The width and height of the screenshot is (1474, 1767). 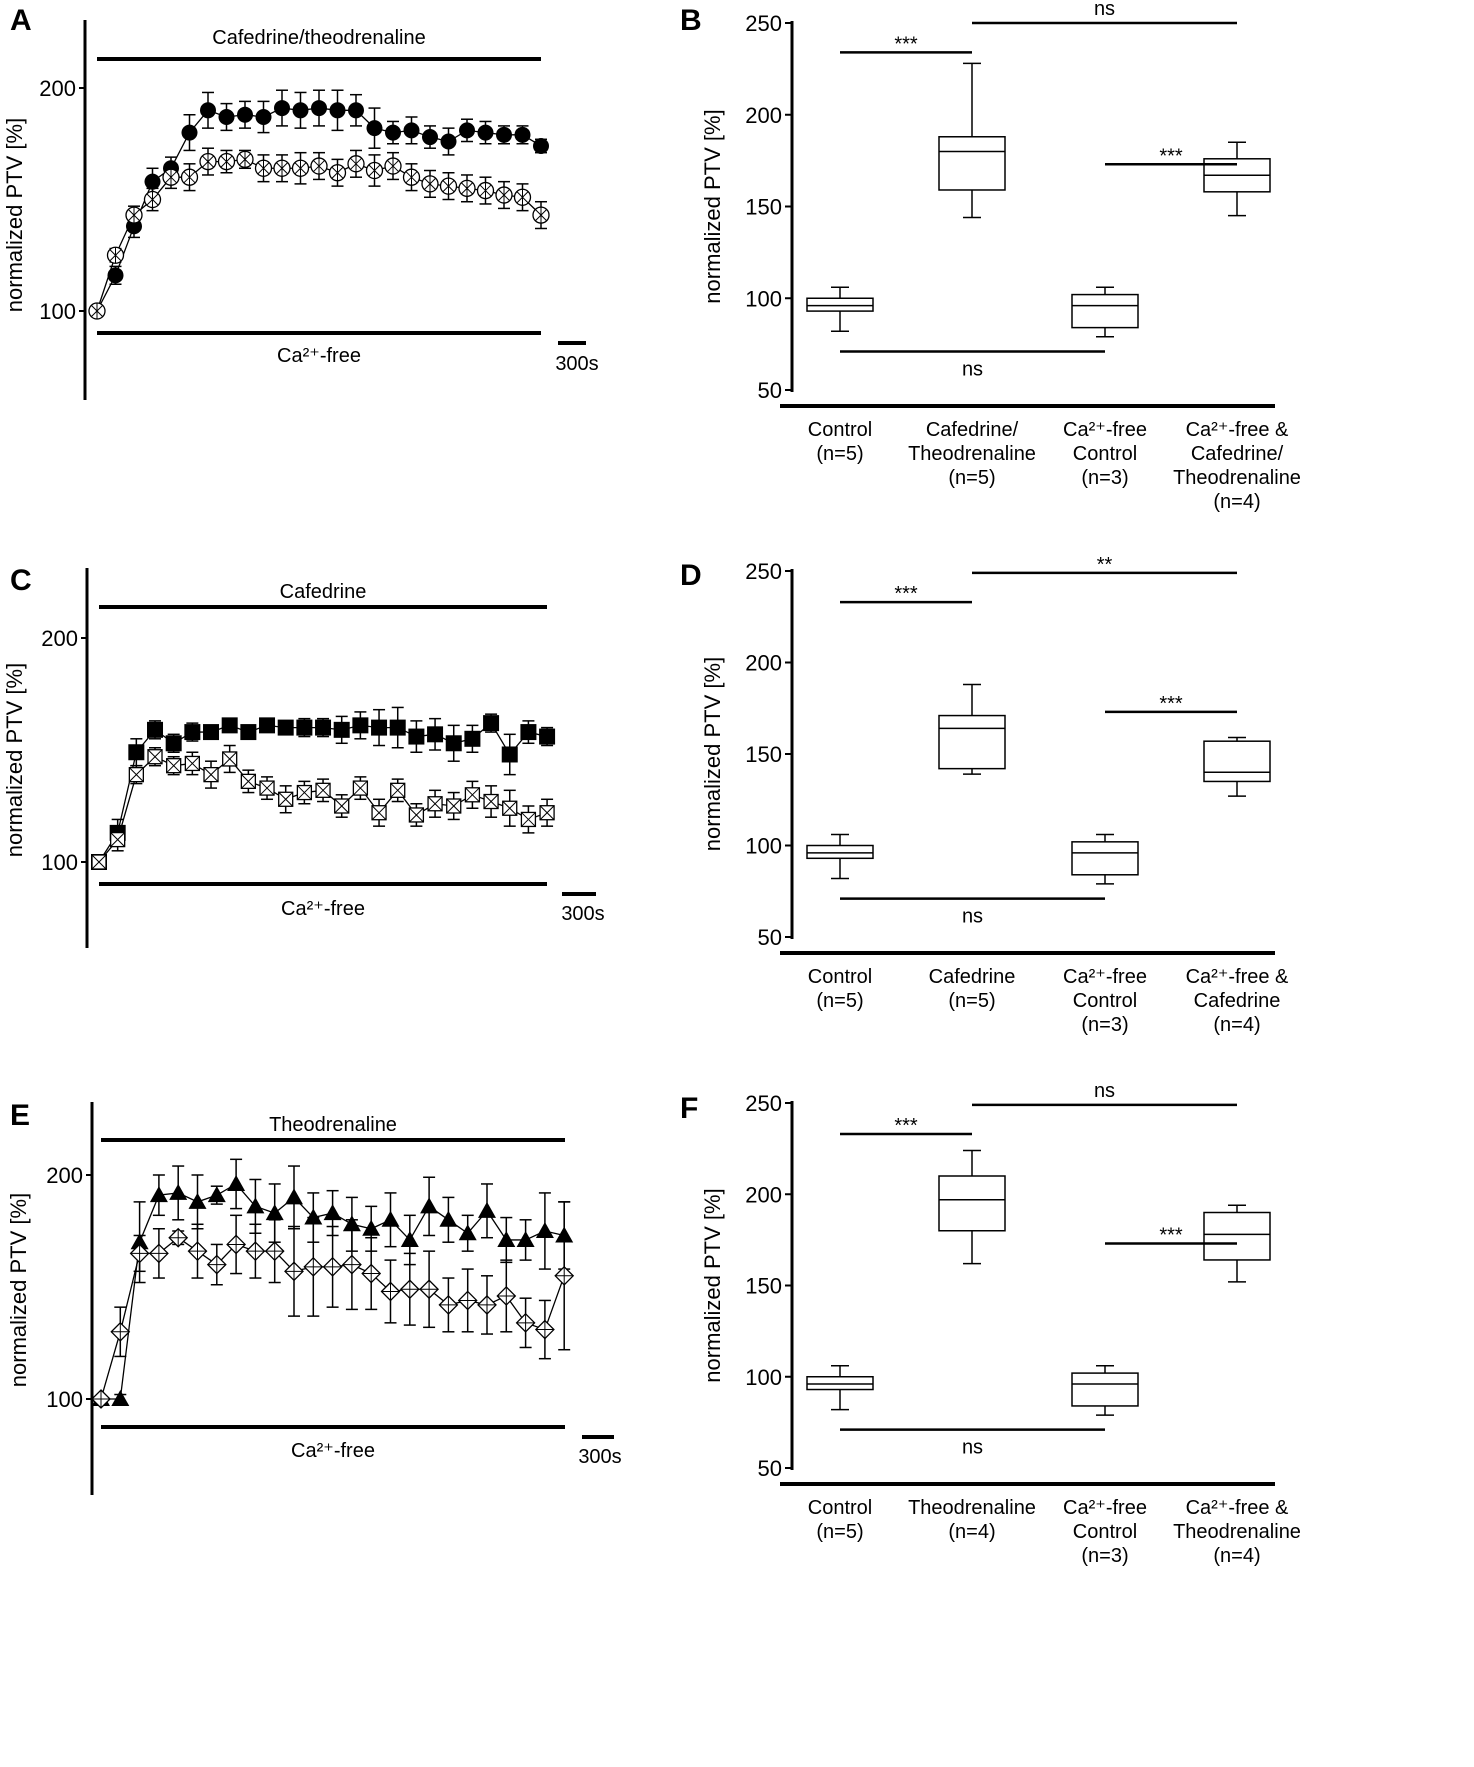 What do you see at coordinates (1105, 1532) in the screenshot?
I see `category-label: Control` at bounding box center [1105, 1532].